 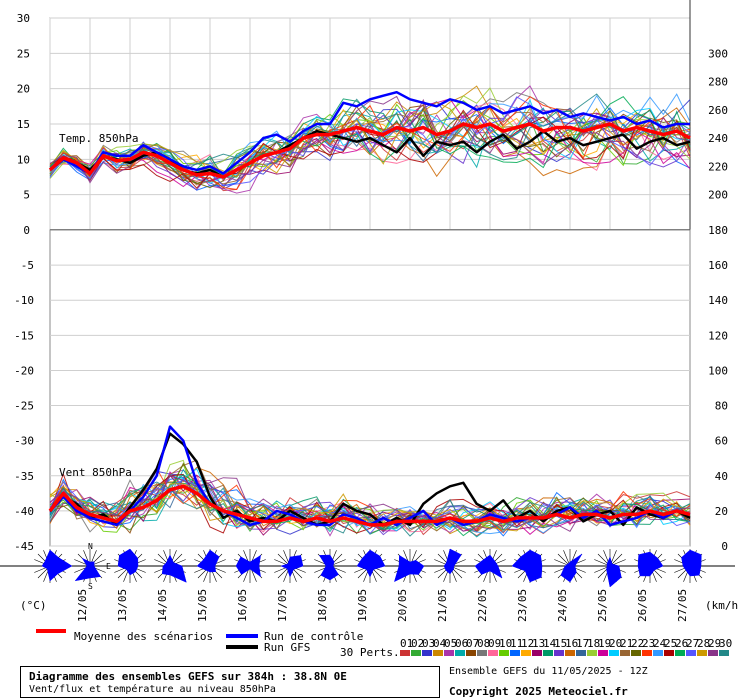 What do you see at coordinates (370, 652) in the screenshot?
I see `legend-perts-label: 30 Perts.` at bounding box center [370, 652].